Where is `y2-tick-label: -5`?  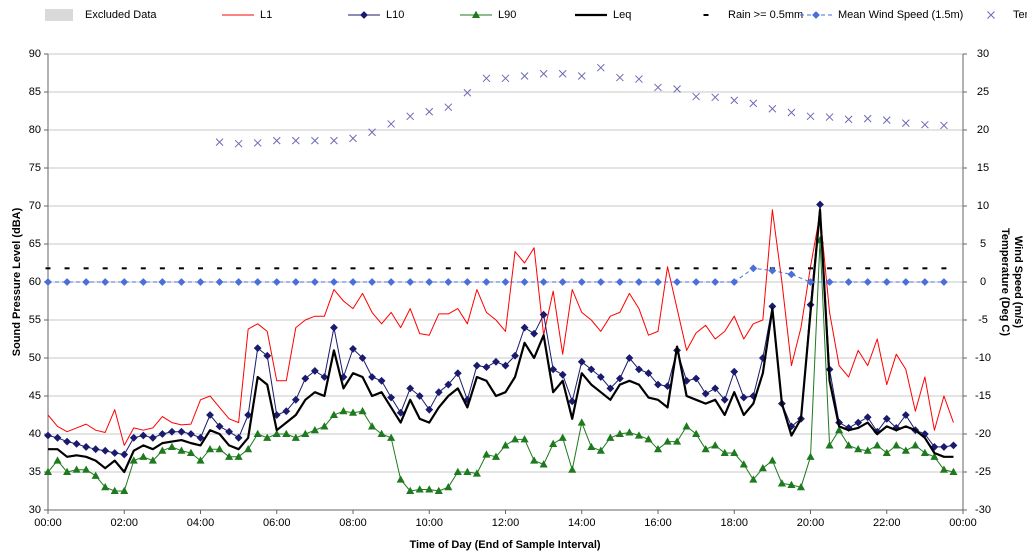 y2-tick-label: -5 is located at coordinates (983, 320).